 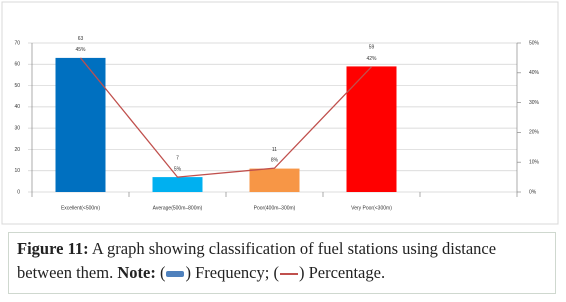 I want to click on line-value-label: 8%, so click(x=275, y=160).